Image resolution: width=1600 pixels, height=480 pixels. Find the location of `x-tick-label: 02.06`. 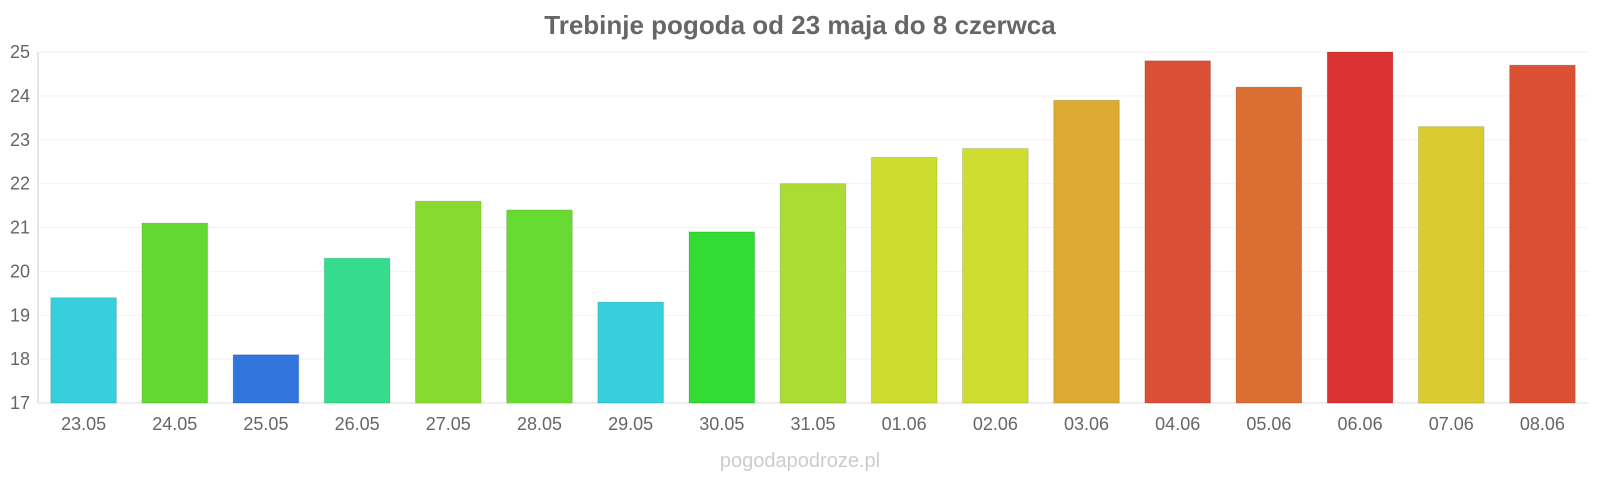

x-tick-label: 02.06 is located at coordinates (995, 424).